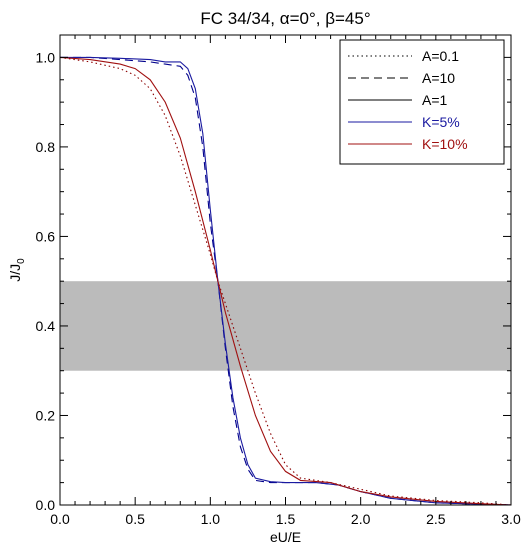 Image resolution: width=529 pixels, height=550 pixels. Describe the element at coordinates (438, 78) in the screenshot. I see `legend-label: A=10` at that location.